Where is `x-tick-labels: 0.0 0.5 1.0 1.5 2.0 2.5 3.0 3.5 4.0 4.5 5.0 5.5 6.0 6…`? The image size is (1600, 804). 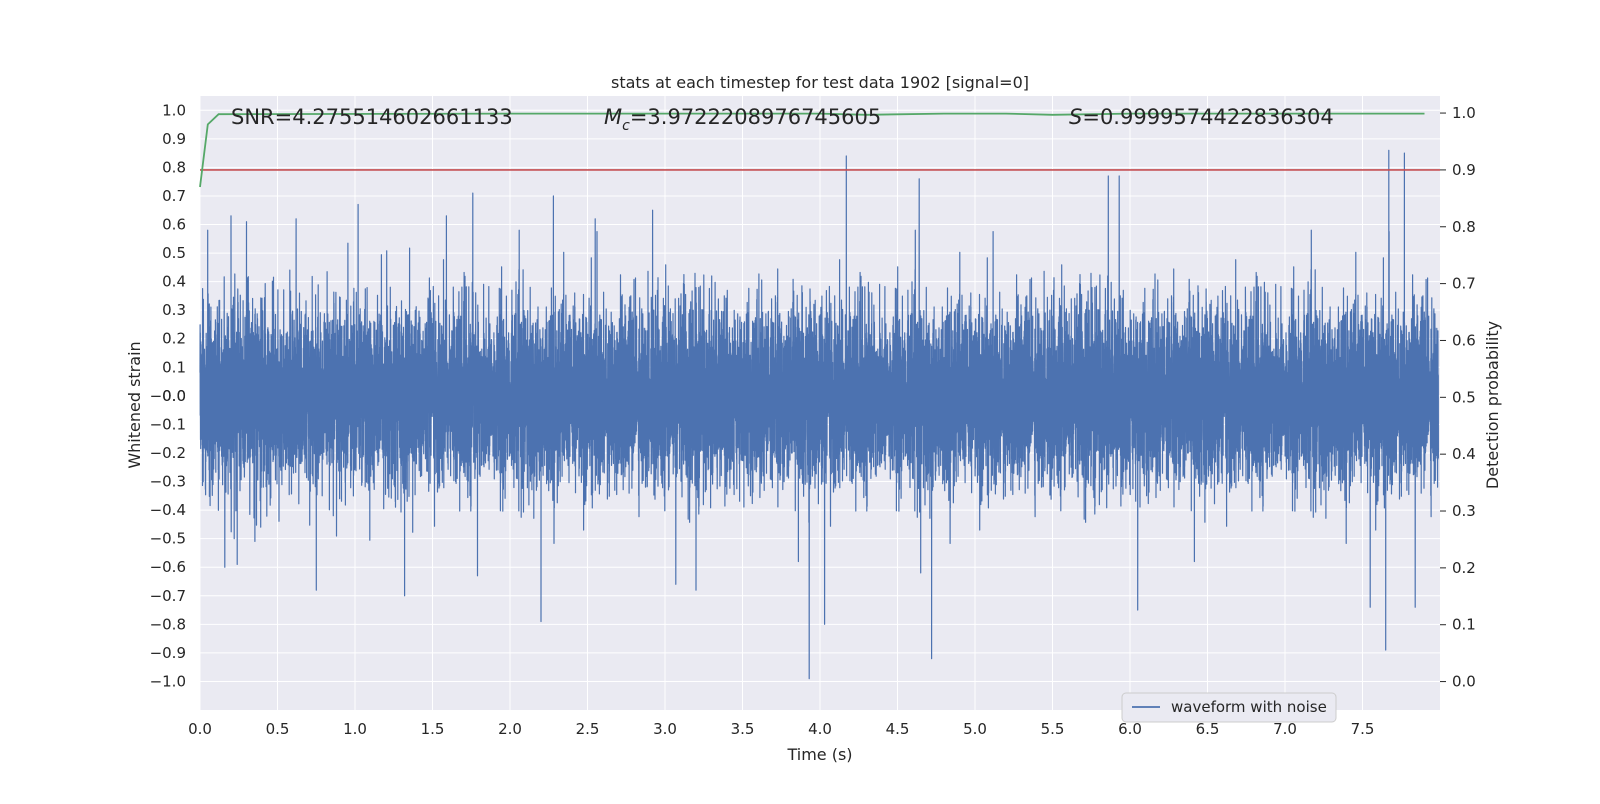 x-tick-labels: 0.0 0.5 1.0 1.5 2.0 2.5 3.0 3.5 4.0 4.5 5.0 5.5 6.0 6… is located at coordinates (781, 729).